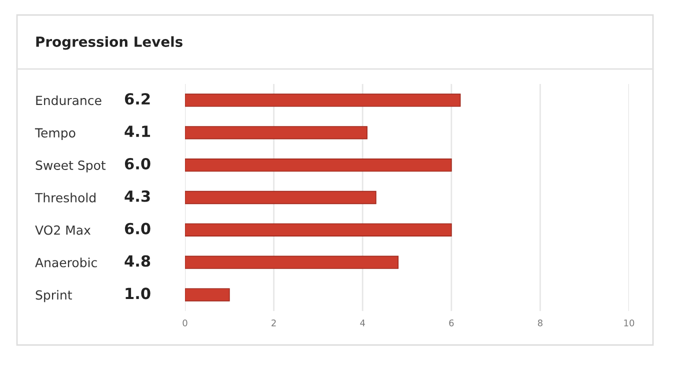  Describe the element at coordinates (451, 322) in the screenshot. I see `x-tick-label: 6` at that location.